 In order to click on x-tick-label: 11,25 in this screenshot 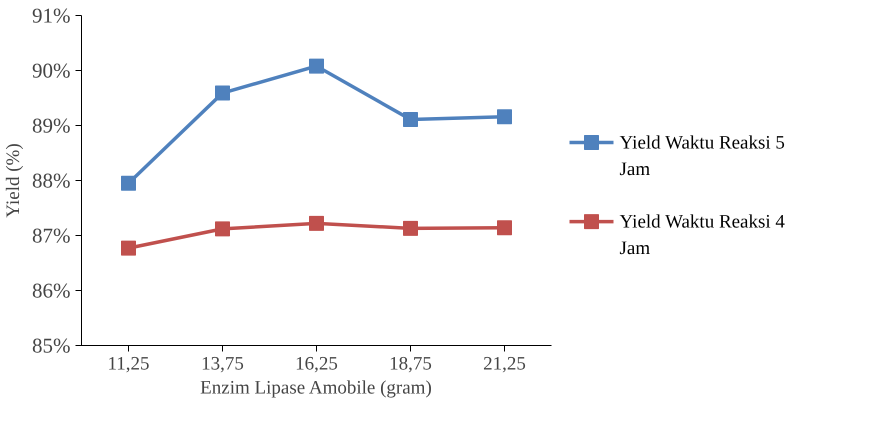, I will do `click(128, 364)`.